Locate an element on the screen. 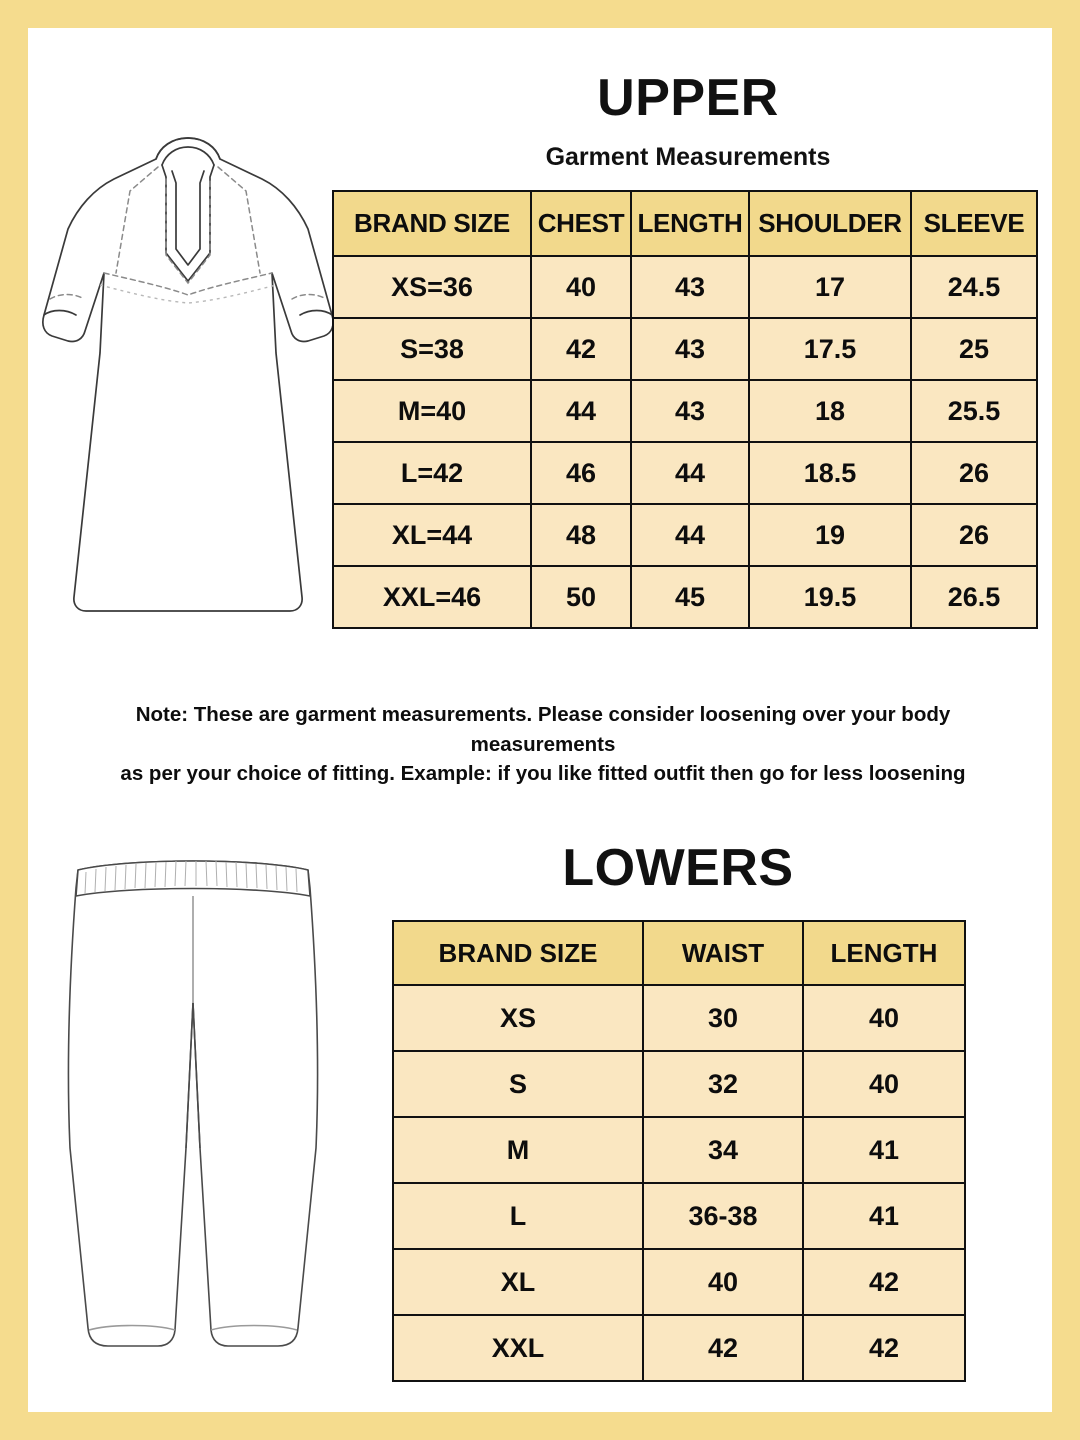 The height and width of the screenshot is (1440, 1080). table-row: XXL 42 42 is located at coordinates (679, 1348).